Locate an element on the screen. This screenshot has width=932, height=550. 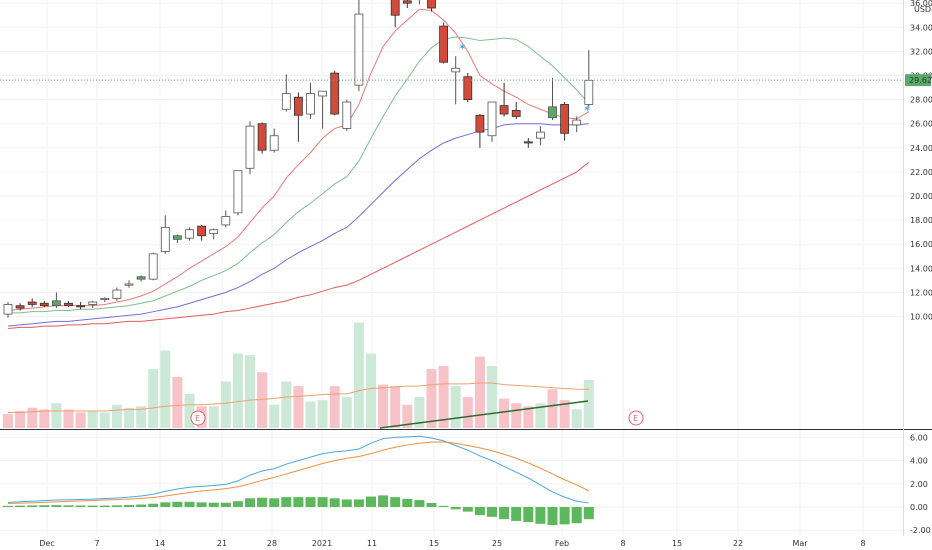
macd-panel is located at coordinates (298, 480).